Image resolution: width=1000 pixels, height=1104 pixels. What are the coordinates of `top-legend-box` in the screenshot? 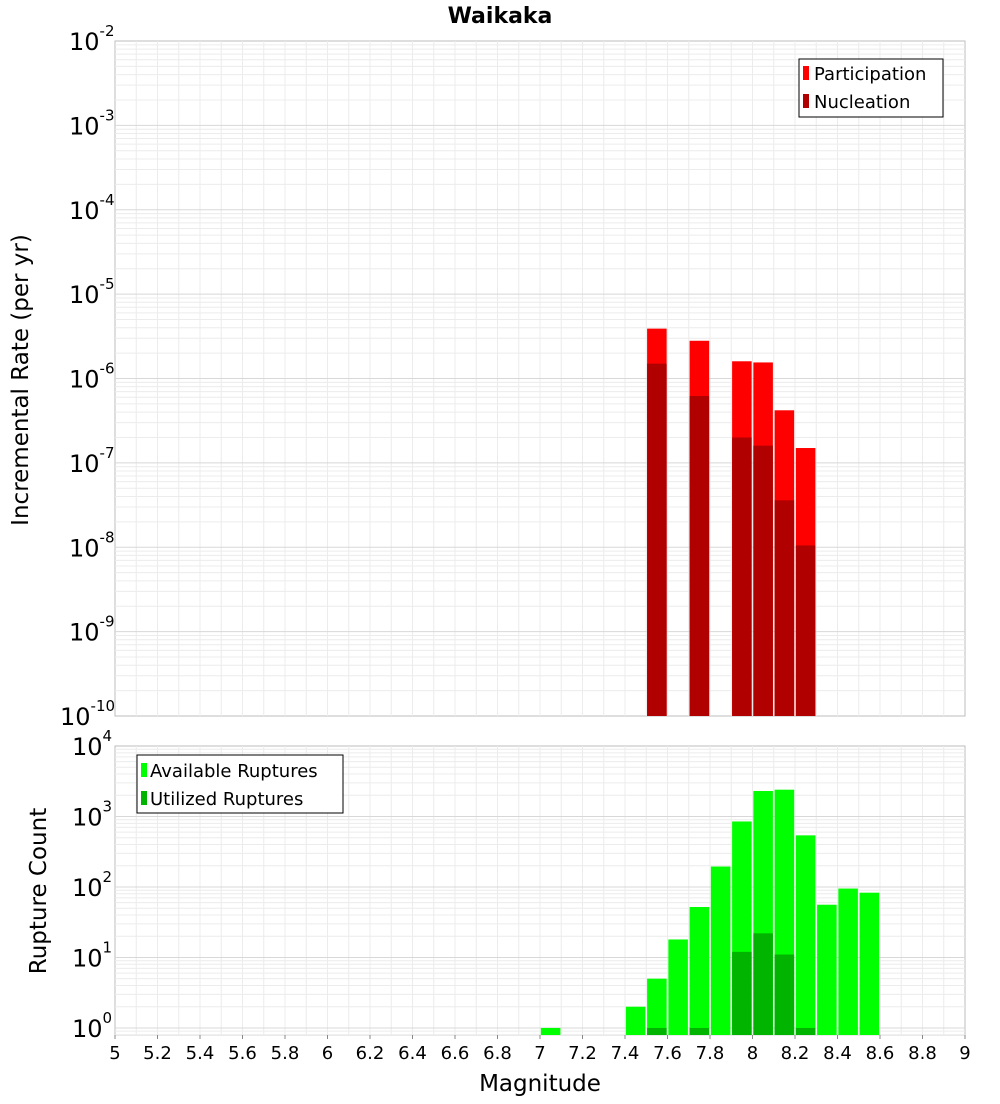 It's located at (871, 88).